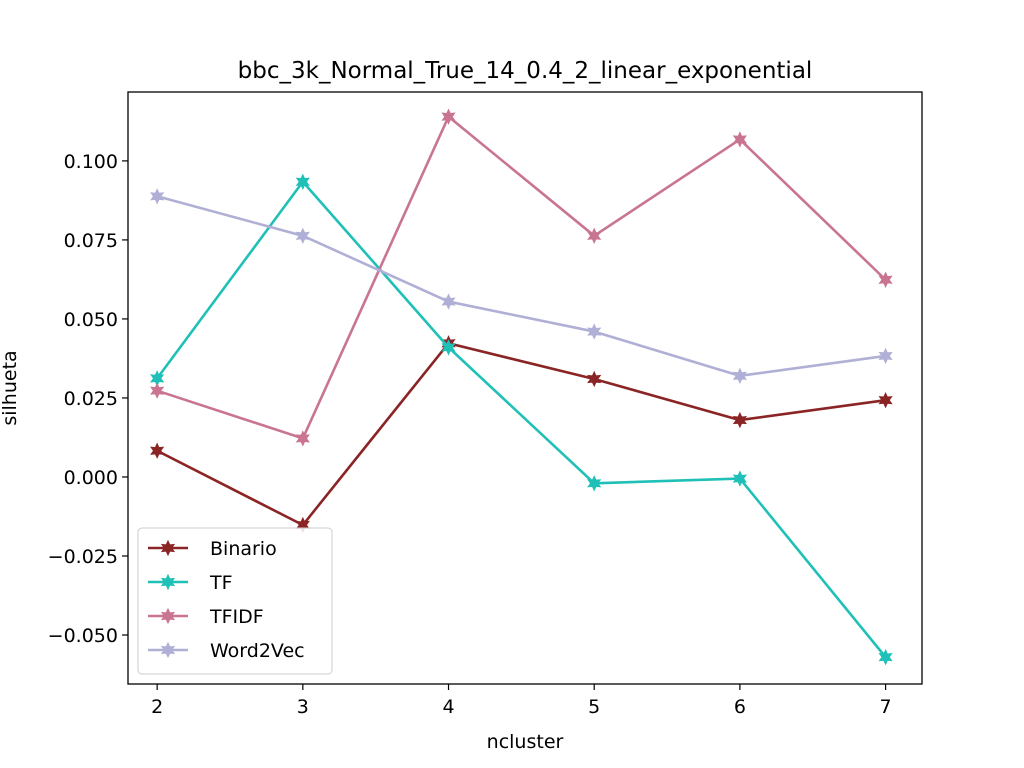 The width and height of the screenshot is (1024, 768). What do you see at coordinates (190, 583) in the screenshot?
I see `legend-item: TF` at bounding box center [190, 583].